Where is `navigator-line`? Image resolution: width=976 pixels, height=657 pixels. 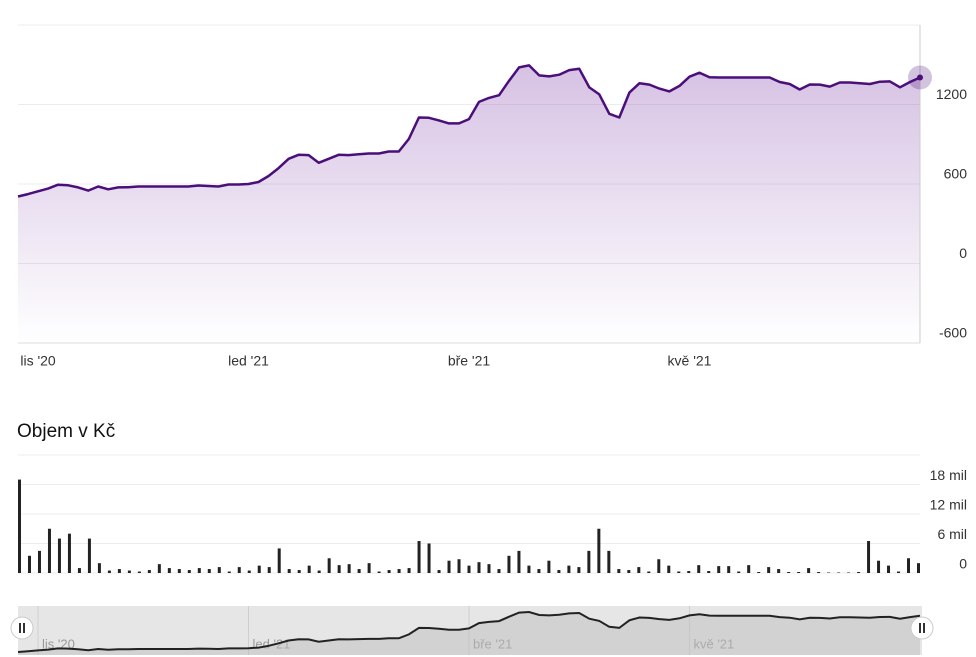
navigator-line is located at coordinates (469, 631).